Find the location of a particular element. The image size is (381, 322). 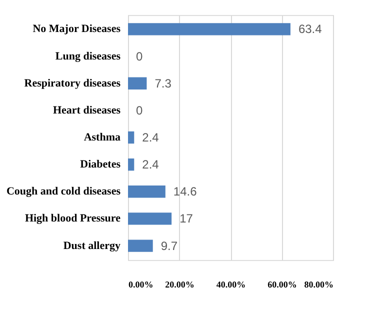

y-tick-label: High blood Pressure is located at coordinates (72, 218).